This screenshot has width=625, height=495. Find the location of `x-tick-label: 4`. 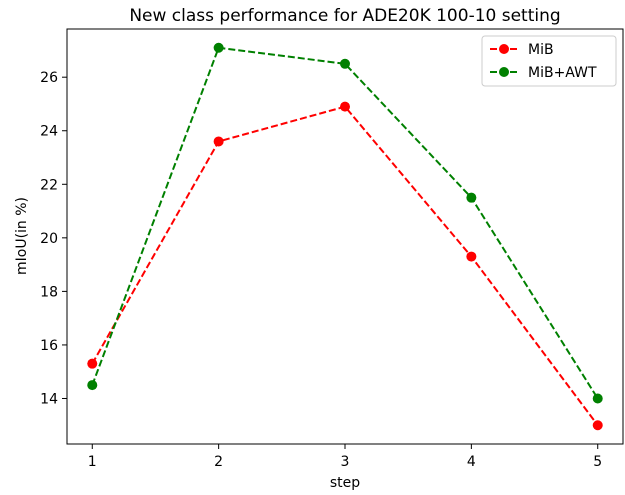

x-tick-label: 4 is located at coordinates (471, 462).